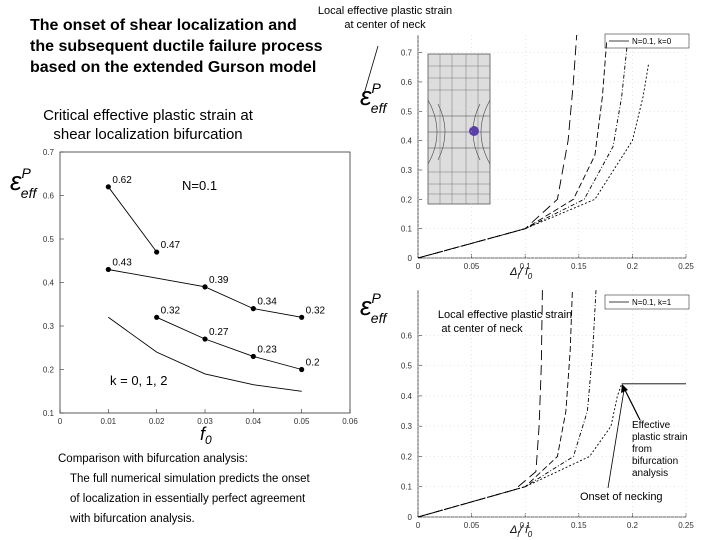 The height and width of the screenshot is (540, 720). I want to click on mesh-inset, so click(459, 129).